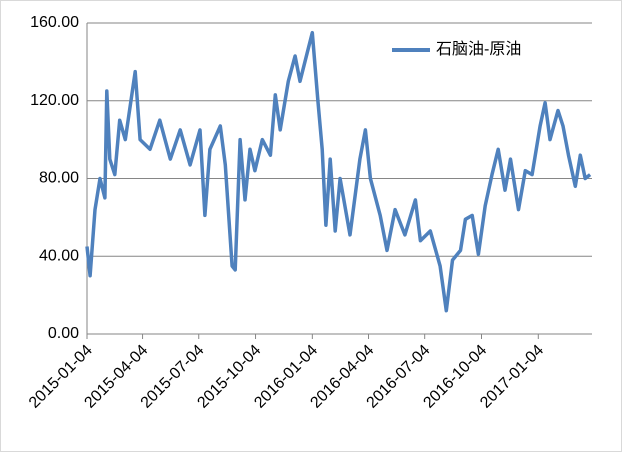 This screenshot has height=457, width=622. What do you see at coordinates (54, 22) in the screenshot?
I see `y-tick-label: 160.00` at bounding box center [54, 22].